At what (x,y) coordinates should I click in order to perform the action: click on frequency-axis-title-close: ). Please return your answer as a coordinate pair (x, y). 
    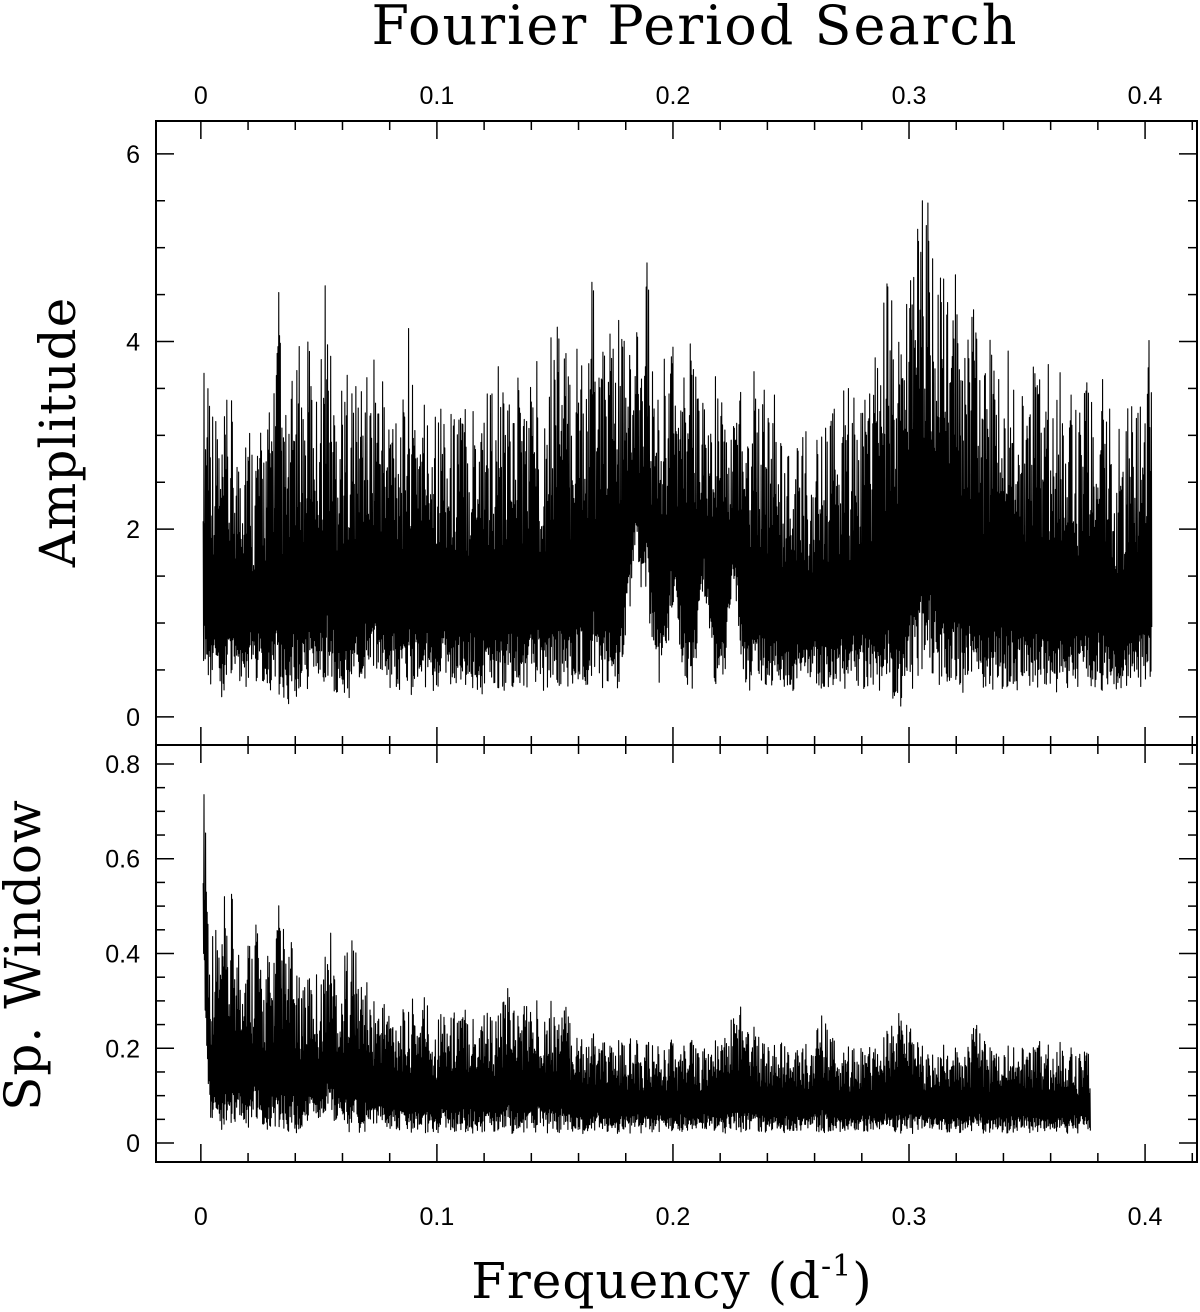
    Looking at the image, I should click on (862, 1281).